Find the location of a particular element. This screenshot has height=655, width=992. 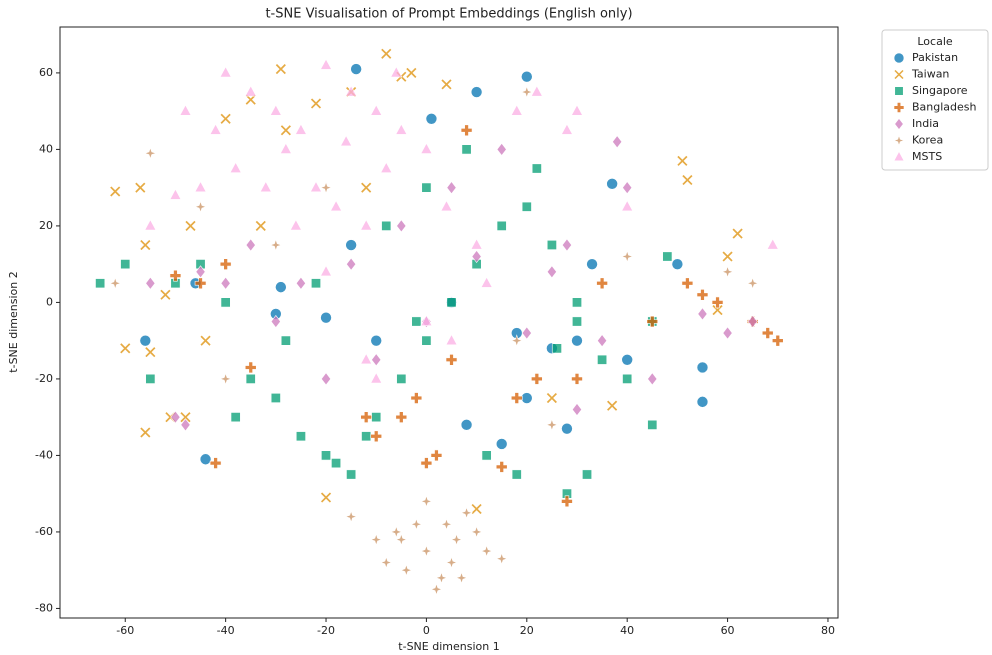

legend-label: India is located at coordinates (925, 123).